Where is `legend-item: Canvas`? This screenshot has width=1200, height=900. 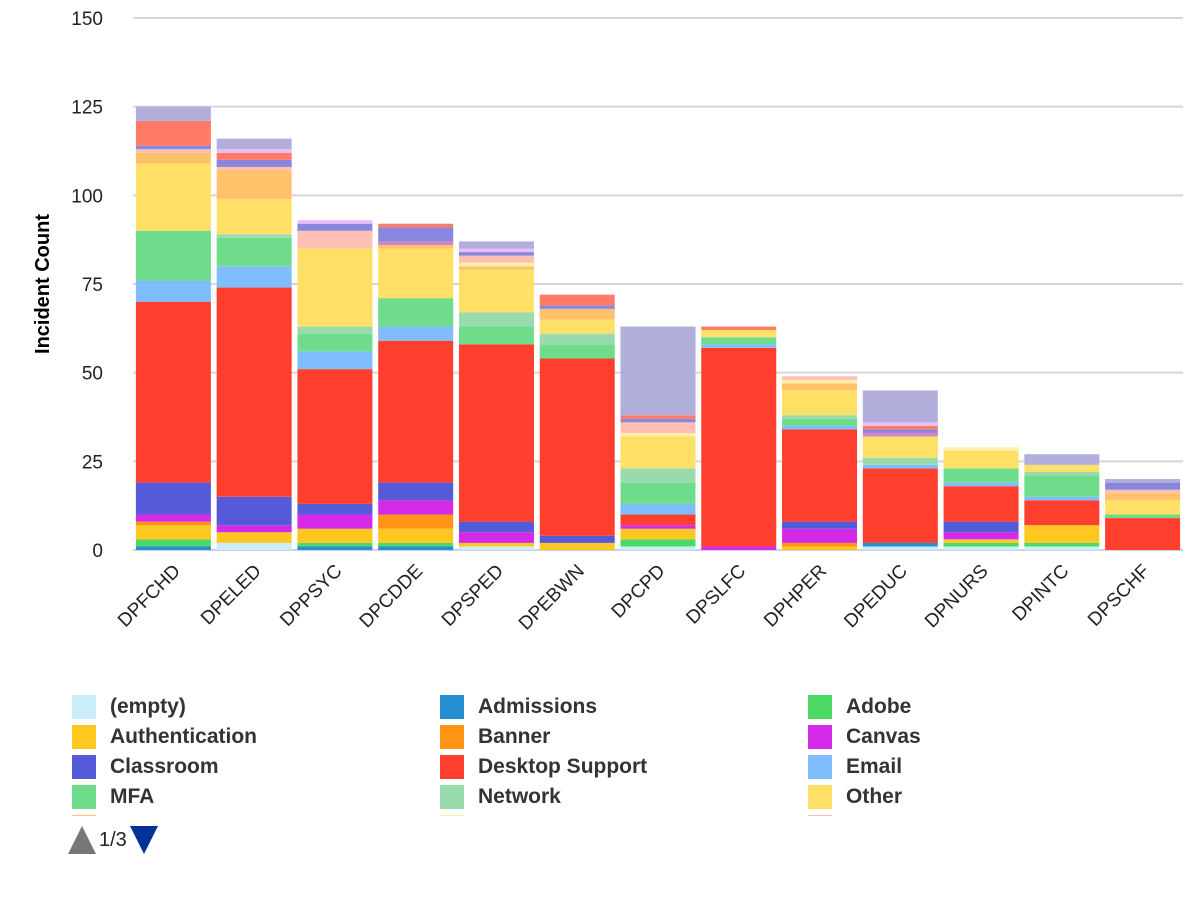
legend-item: Canvas is located at coordinates (858, 737).